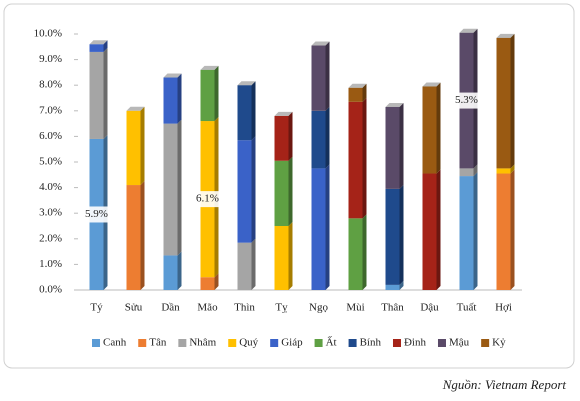 This screenshot has height=401, width=580. I want to click on legend-label: Nhâm, so click(202, 343).